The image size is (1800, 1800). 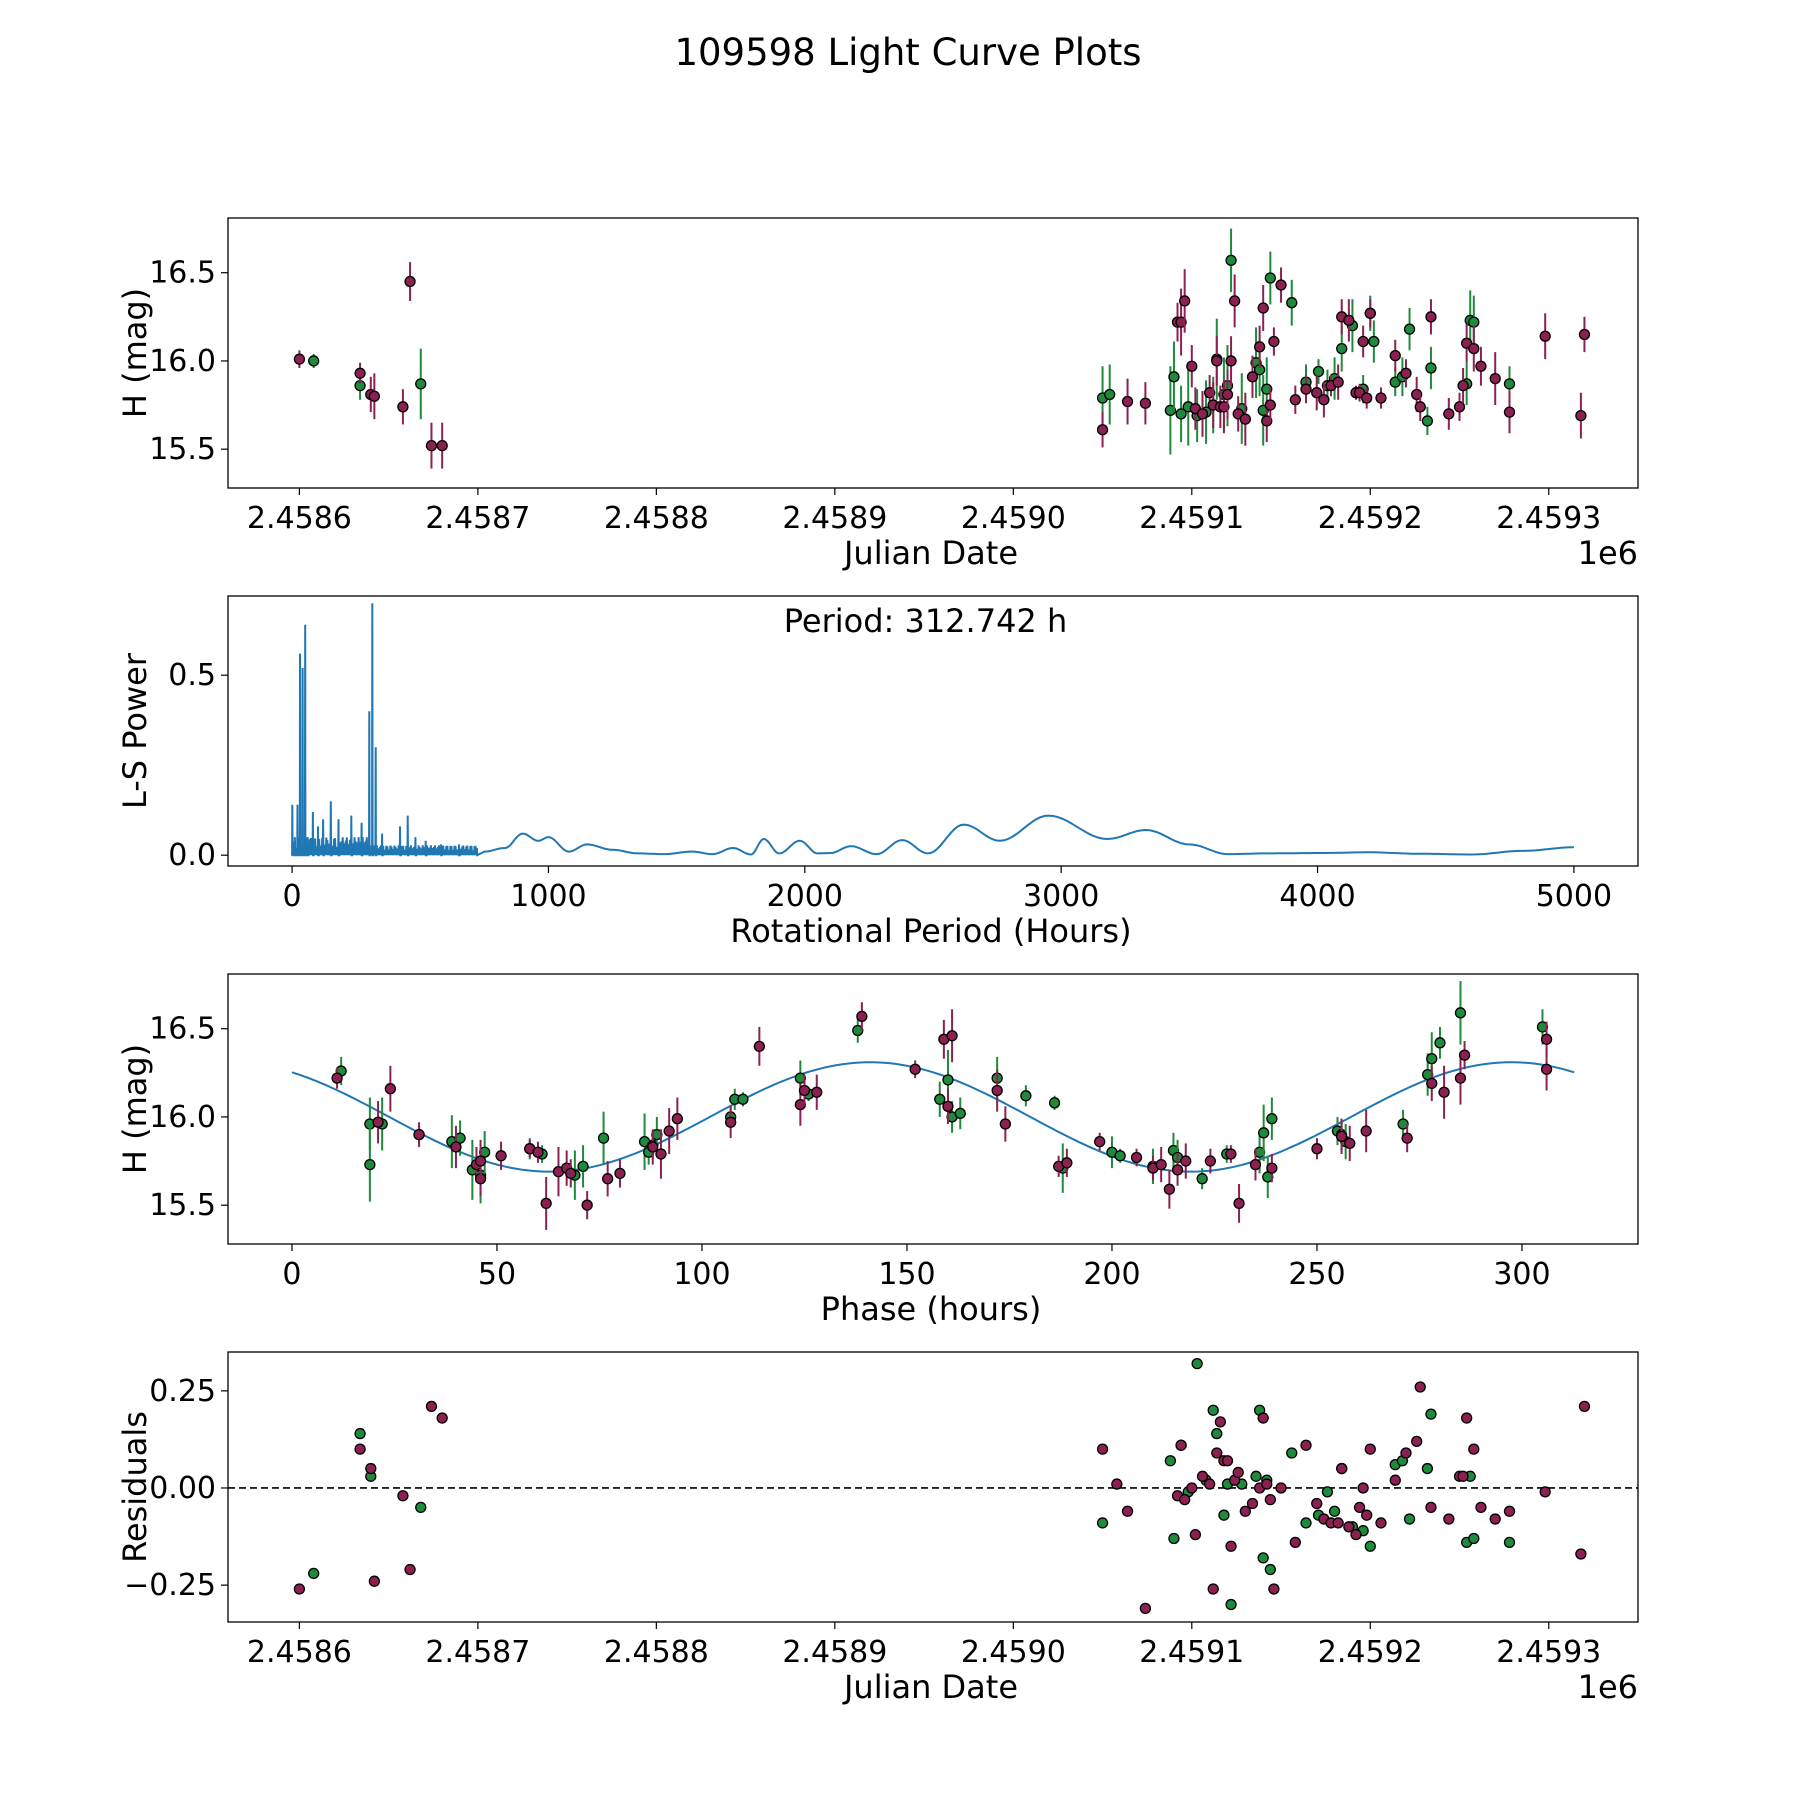 I want to click on x-tick-label: 1000, so click(x=548, y=896).